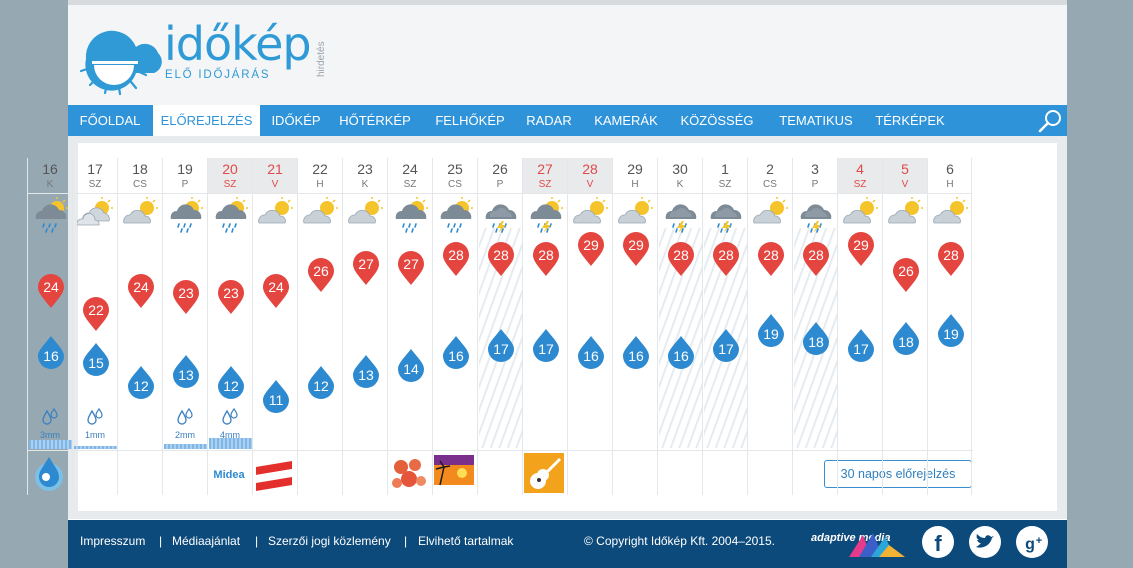  What do you see at coordinates (320, 176) in the screenshot?
I see `day-header: 22 H` at bounding box center [320, 176].